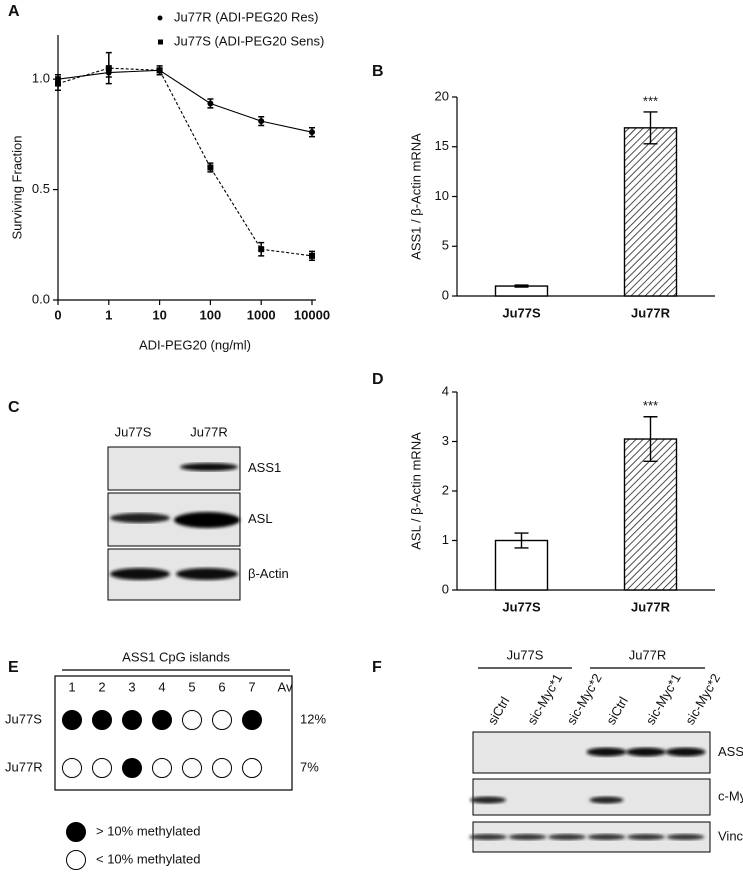 The width and height of the screenshot is (743, 879). I want to click on lane-label: Ju77S, so click(133, 431).